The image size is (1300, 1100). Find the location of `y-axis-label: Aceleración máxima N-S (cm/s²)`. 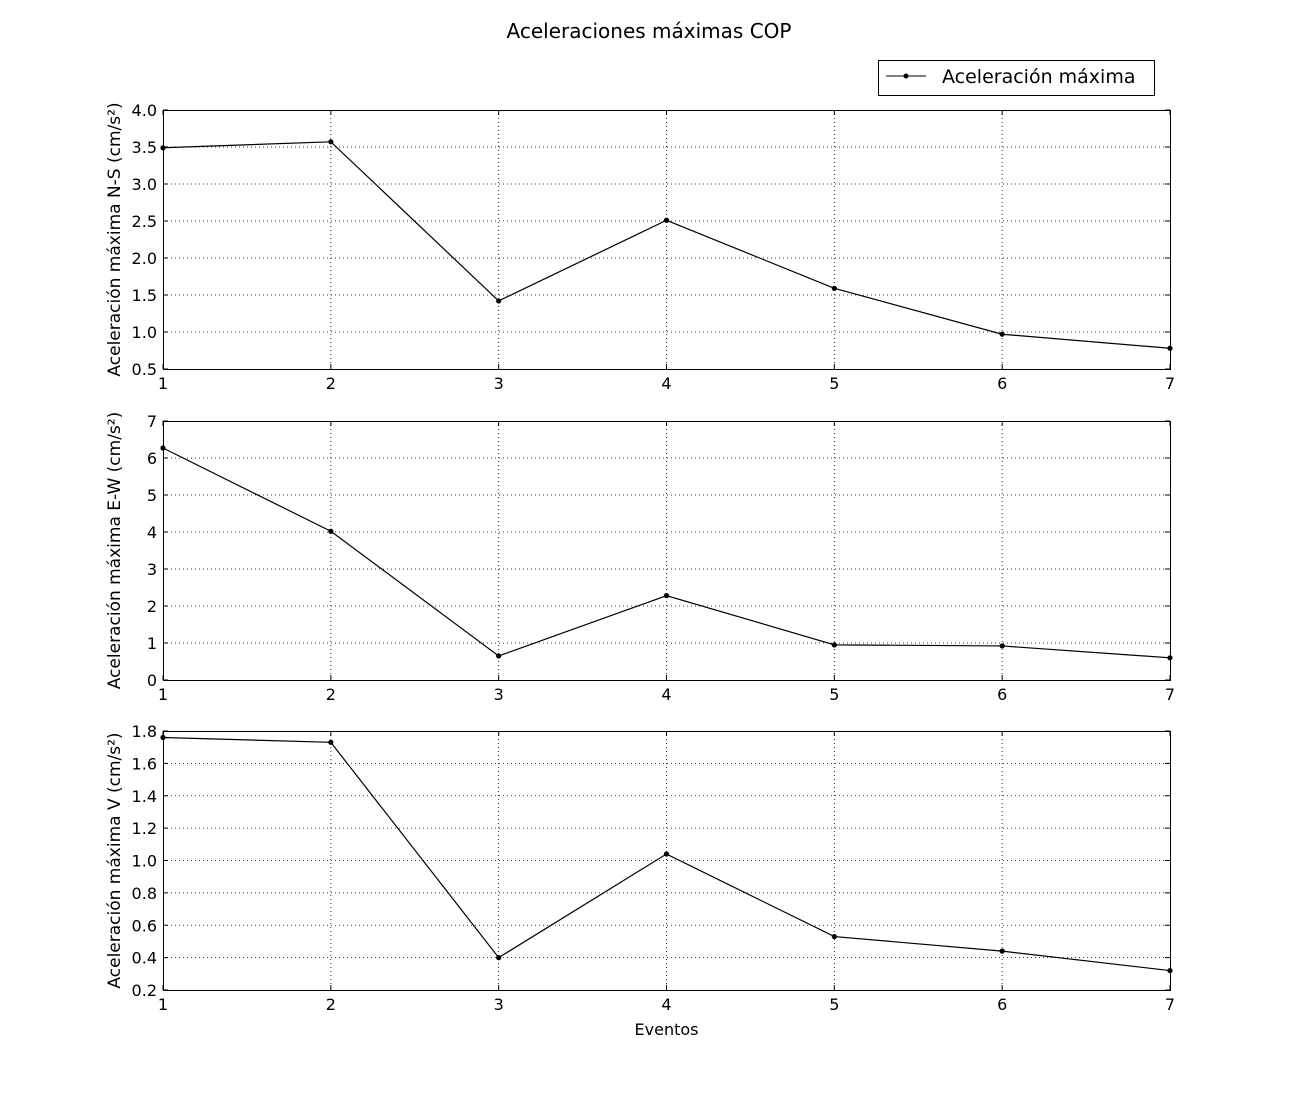

y-axis-label: Aceleración máxima N-S (cm/s²) is located at coordinates (115, 239).